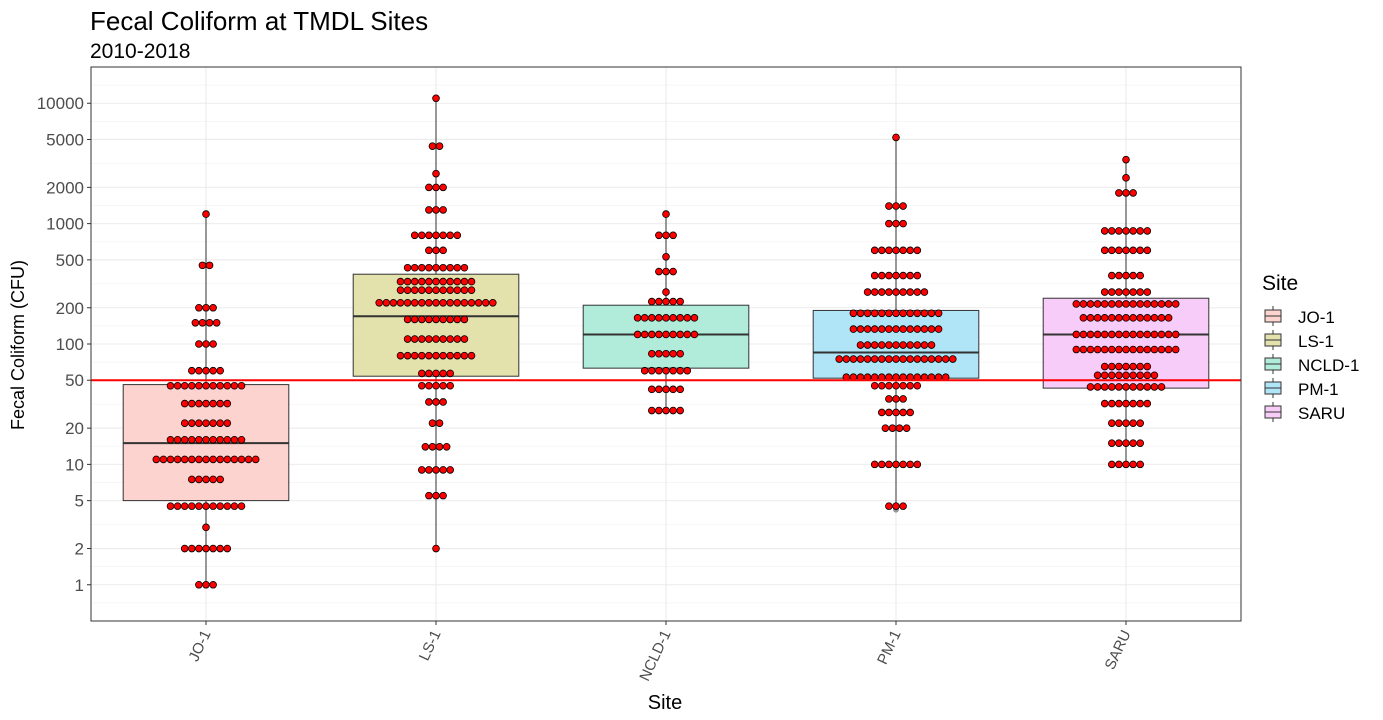  What do you see at coordinates (60, 103) in the screenshot?
I see `y-tick-label: 10000` at bounding box center [60, 103].